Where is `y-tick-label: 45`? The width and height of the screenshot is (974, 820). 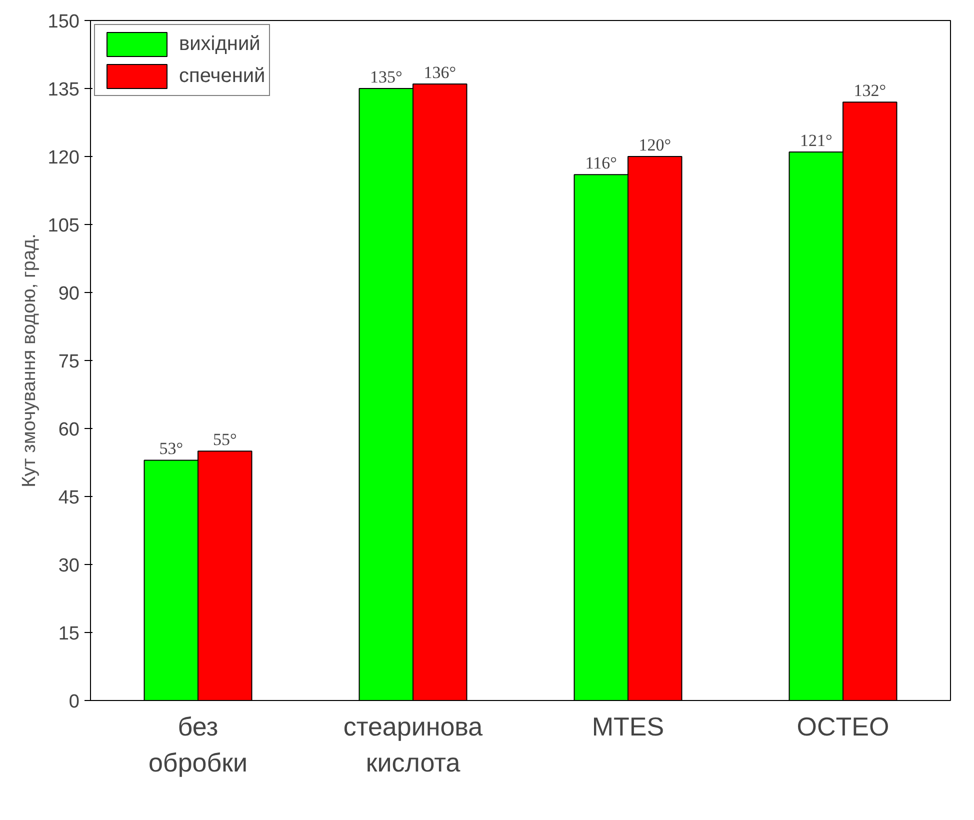 y-tick-label: 45 is located at coordinates (69, 498).